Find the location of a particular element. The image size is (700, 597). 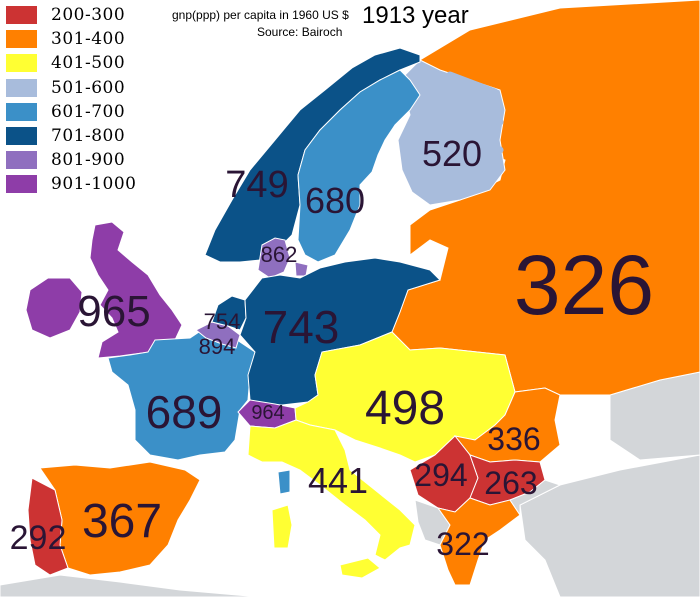

legend-label: 701-800 is located at coordinates (88, 136).